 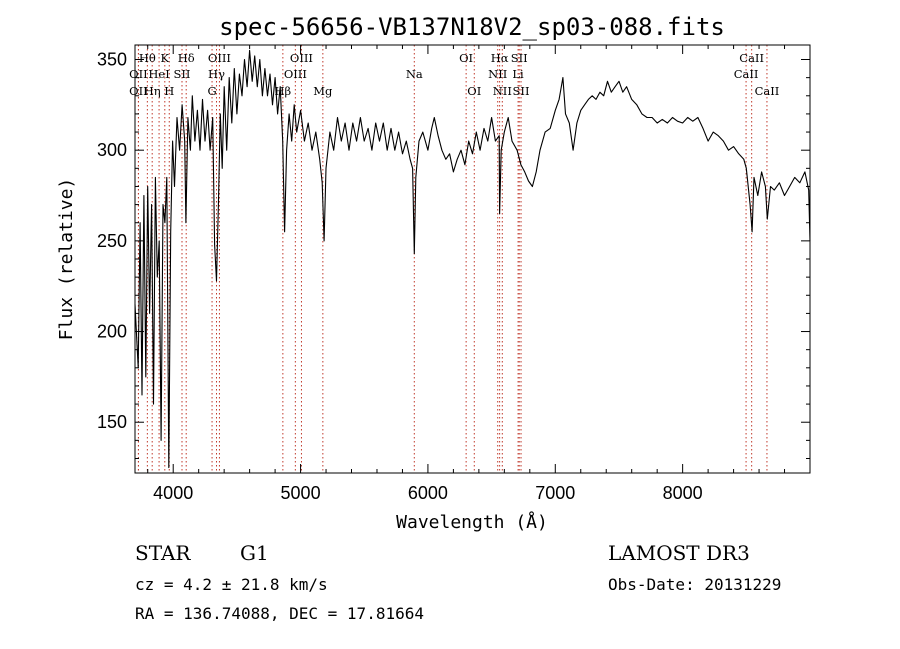 What do you see at coordinates (500, 58) in the screenshot?
I see `line-marker-label: Hα` at bounding box center [500, 58].